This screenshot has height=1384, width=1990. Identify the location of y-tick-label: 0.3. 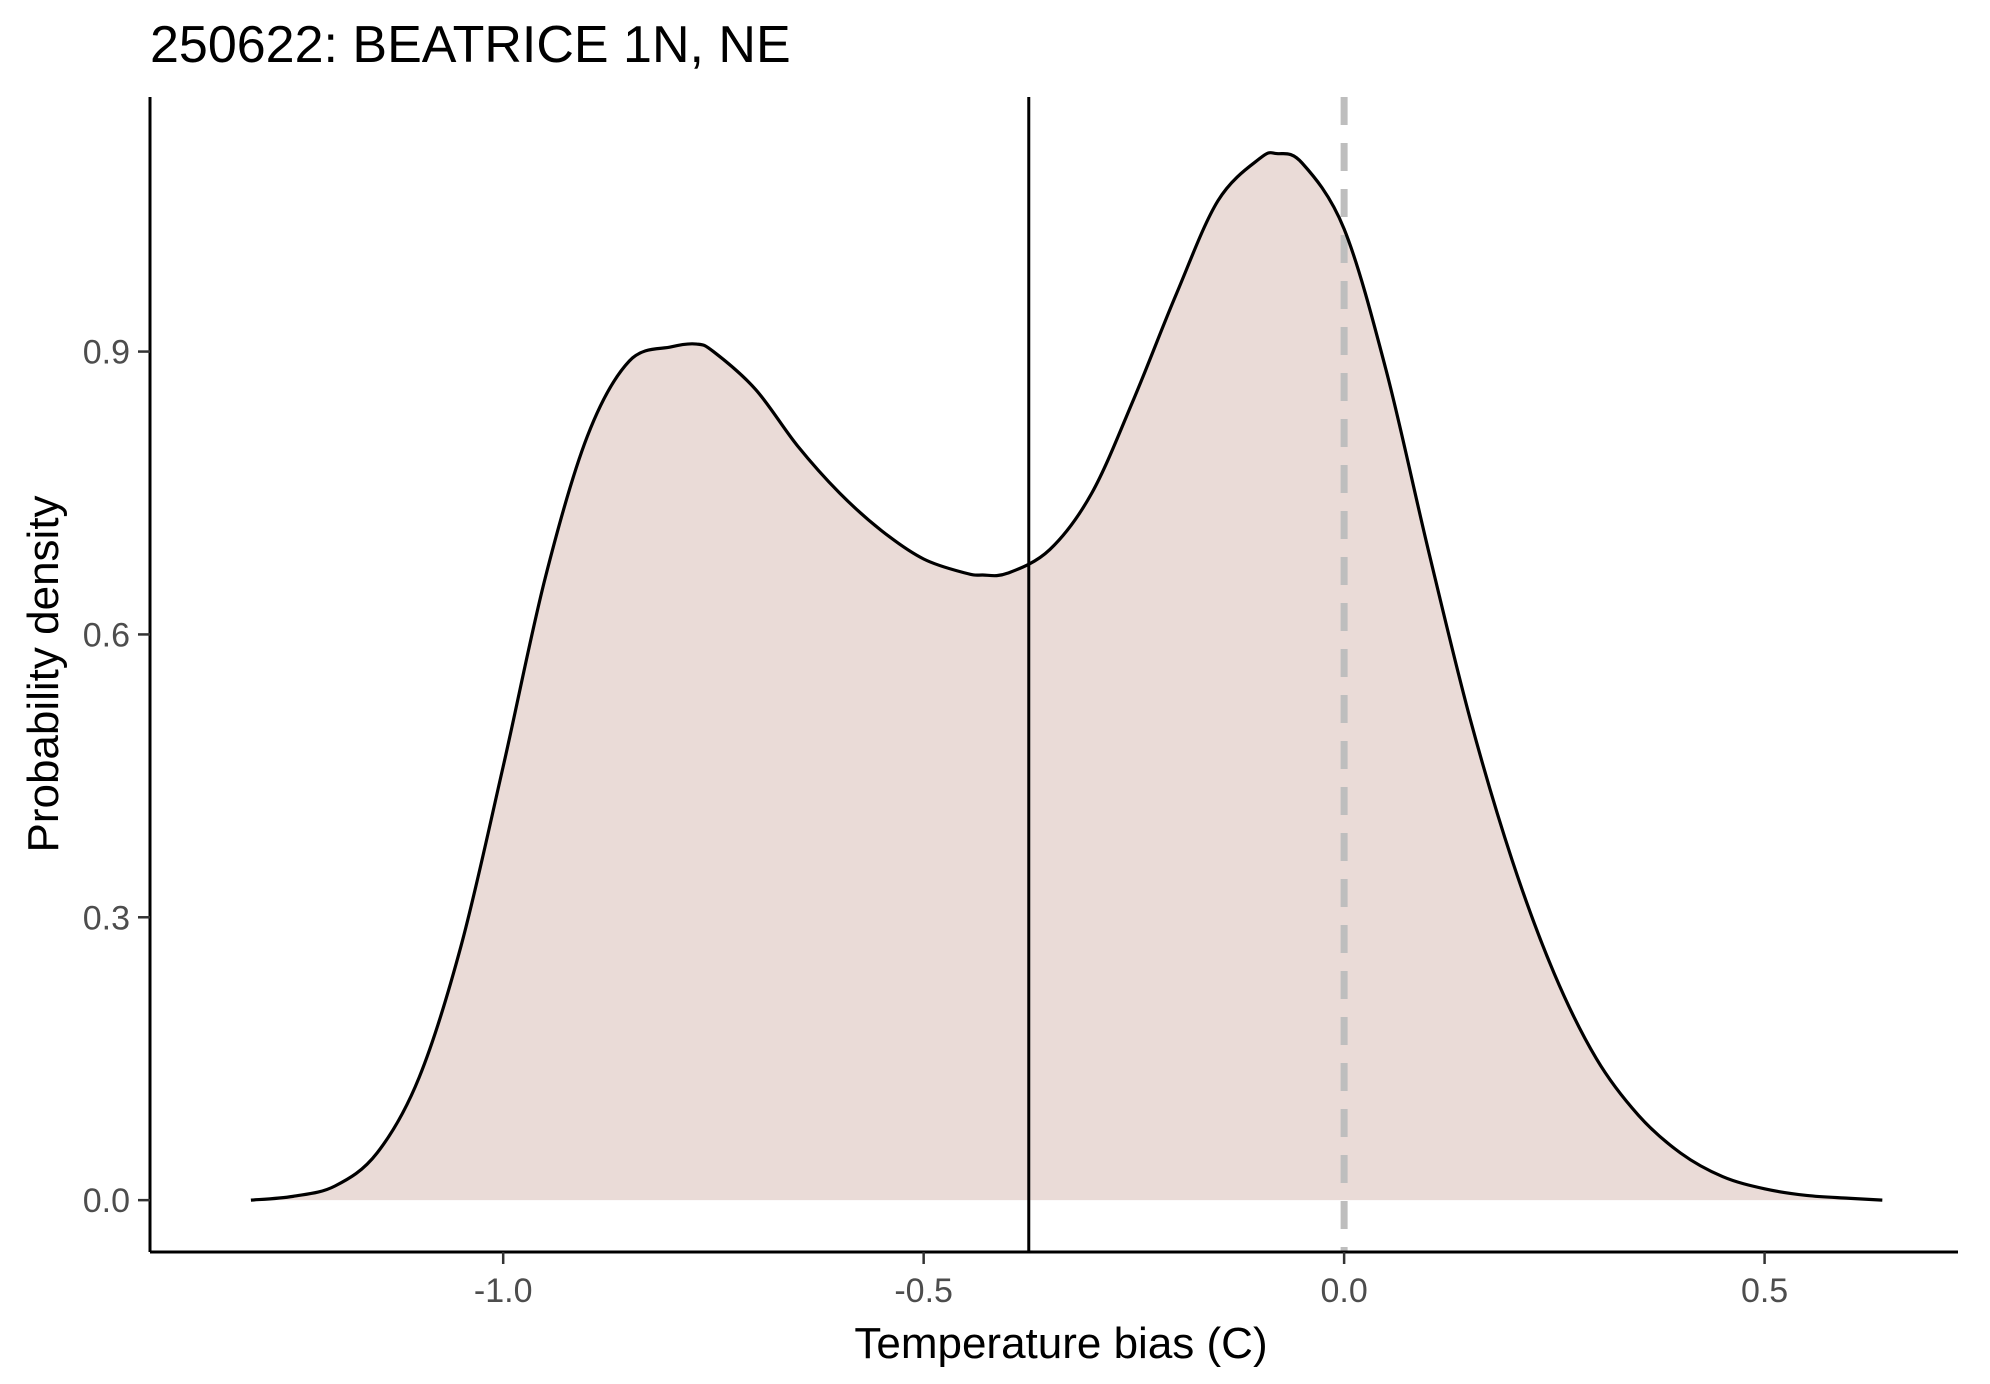
(106, 918).